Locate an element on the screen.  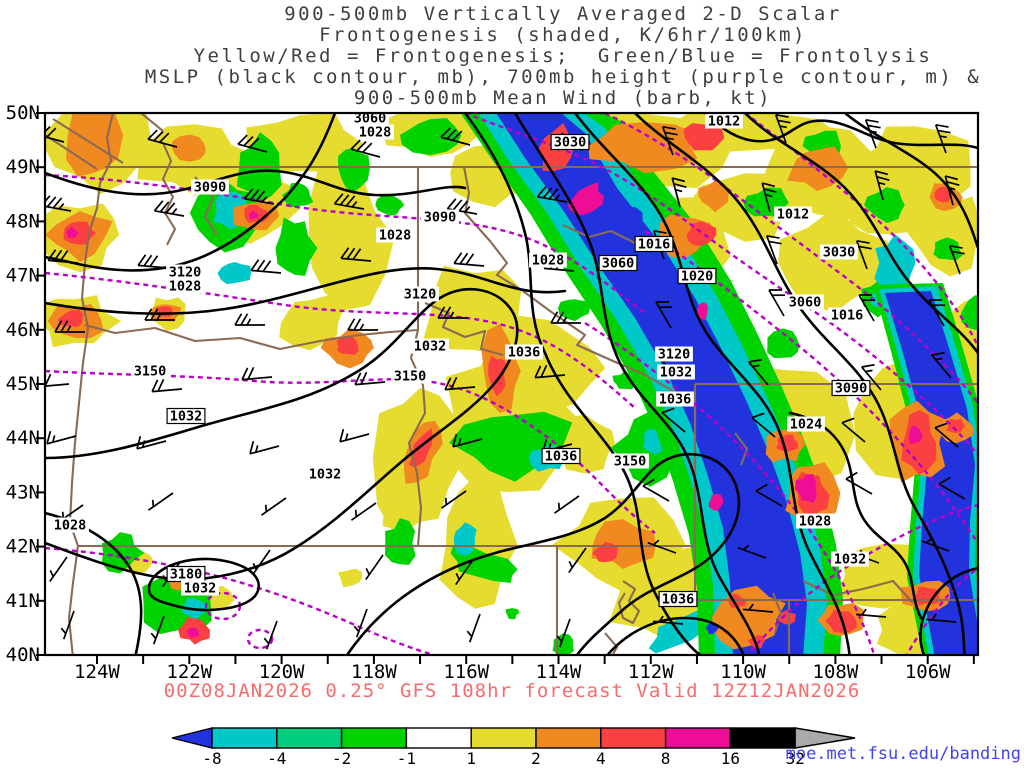
contour-label: 1016 is located at coordinates (654, 245).